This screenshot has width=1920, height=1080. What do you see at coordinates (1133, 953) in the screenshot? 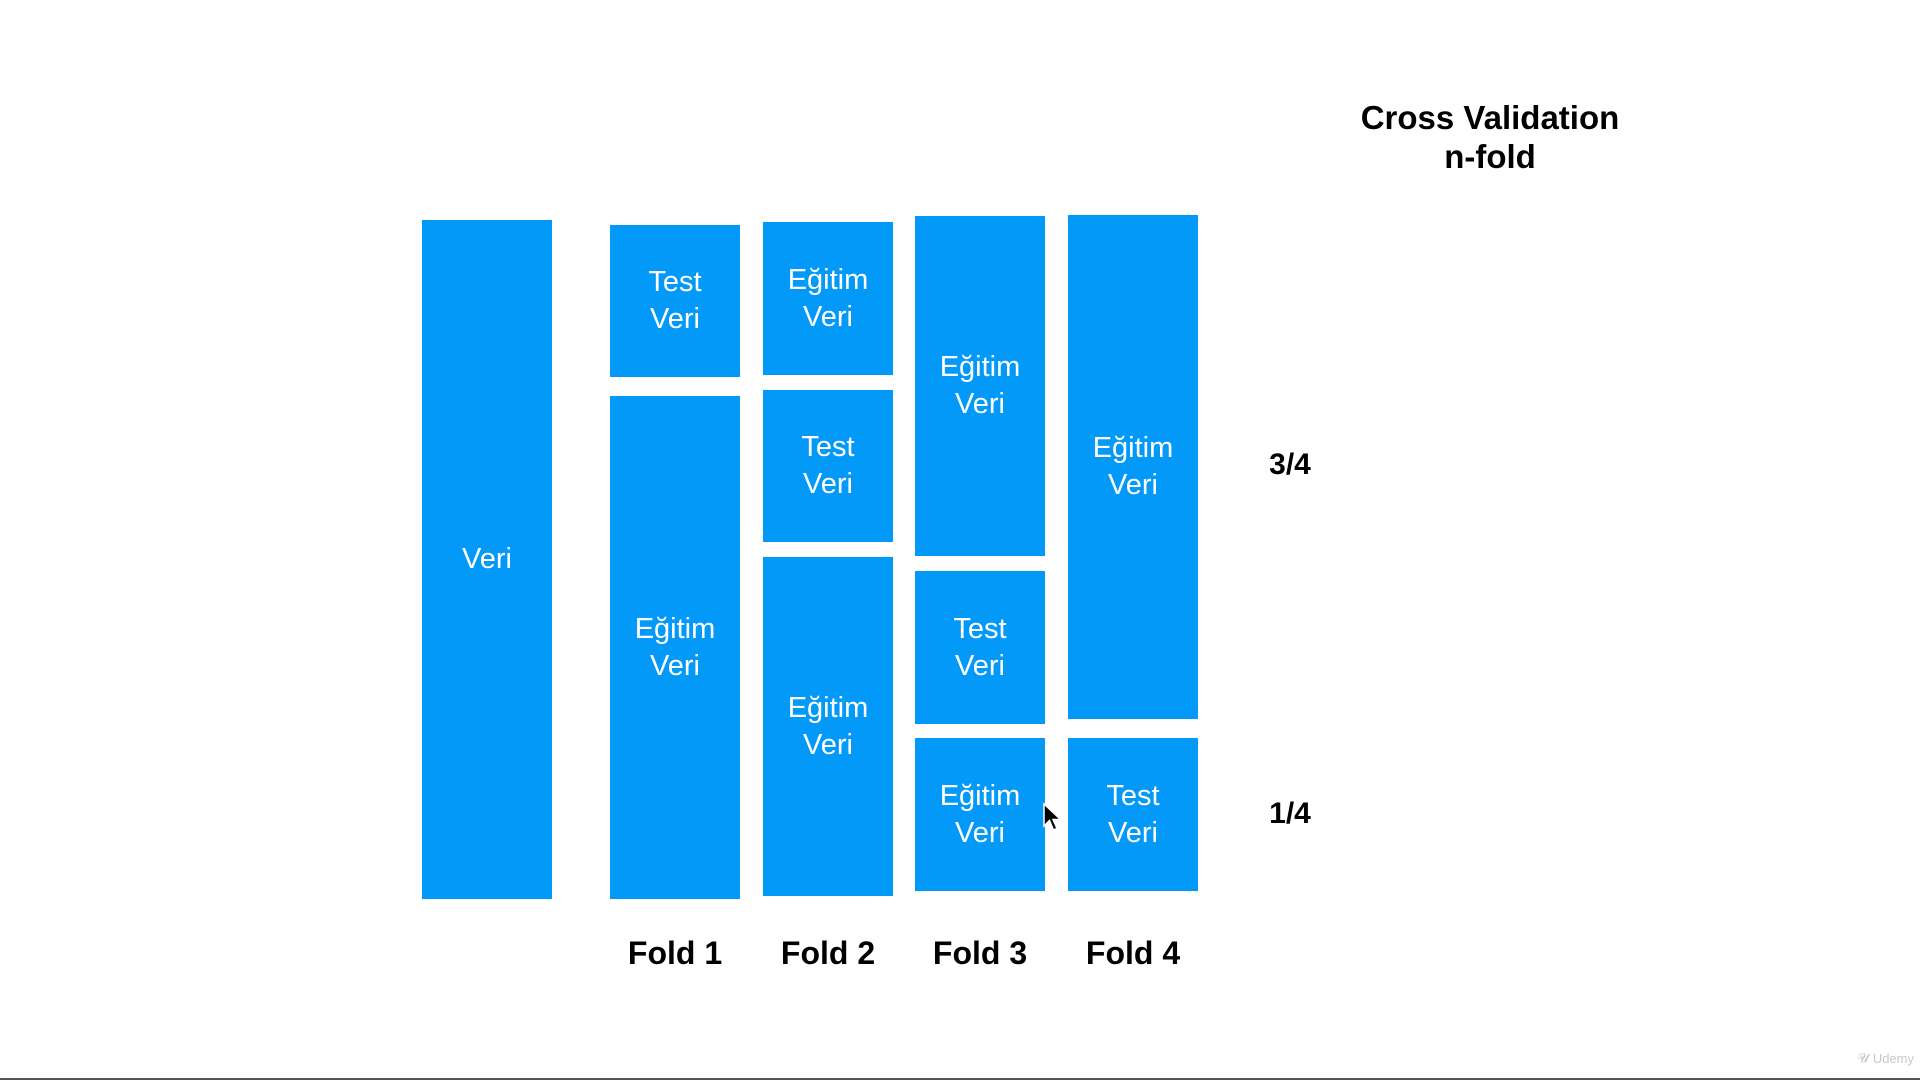
I see `fold-4-label: Fold 4` at bounding box center [1133, 953].